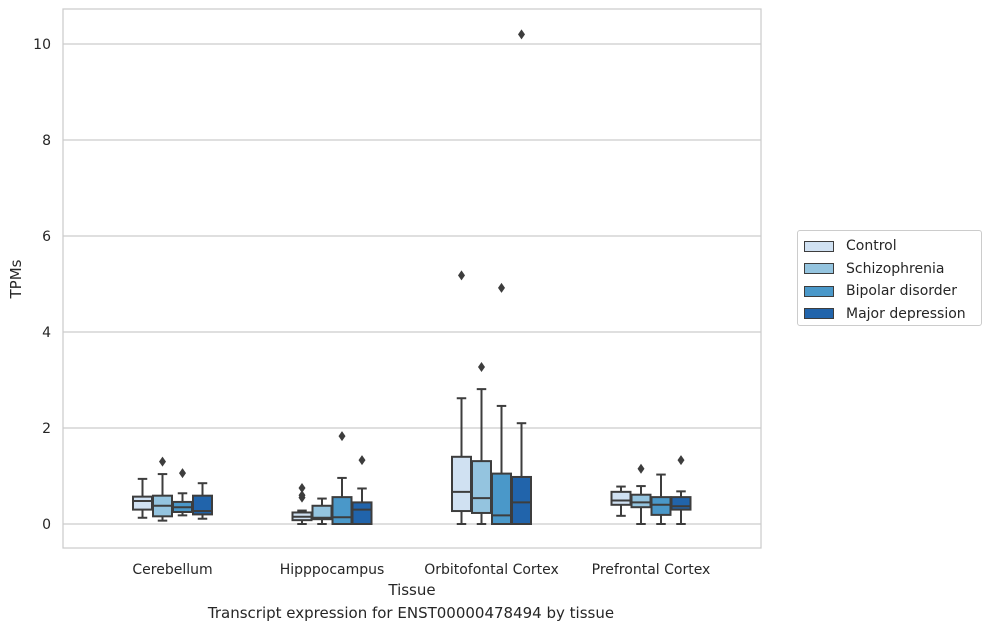 The height and width of the screenshot is (634, 992). What do you see at coordinates (46, 333) in the screenshot?
I see `y-tick-label: 4` at bounding box center [46, 333].